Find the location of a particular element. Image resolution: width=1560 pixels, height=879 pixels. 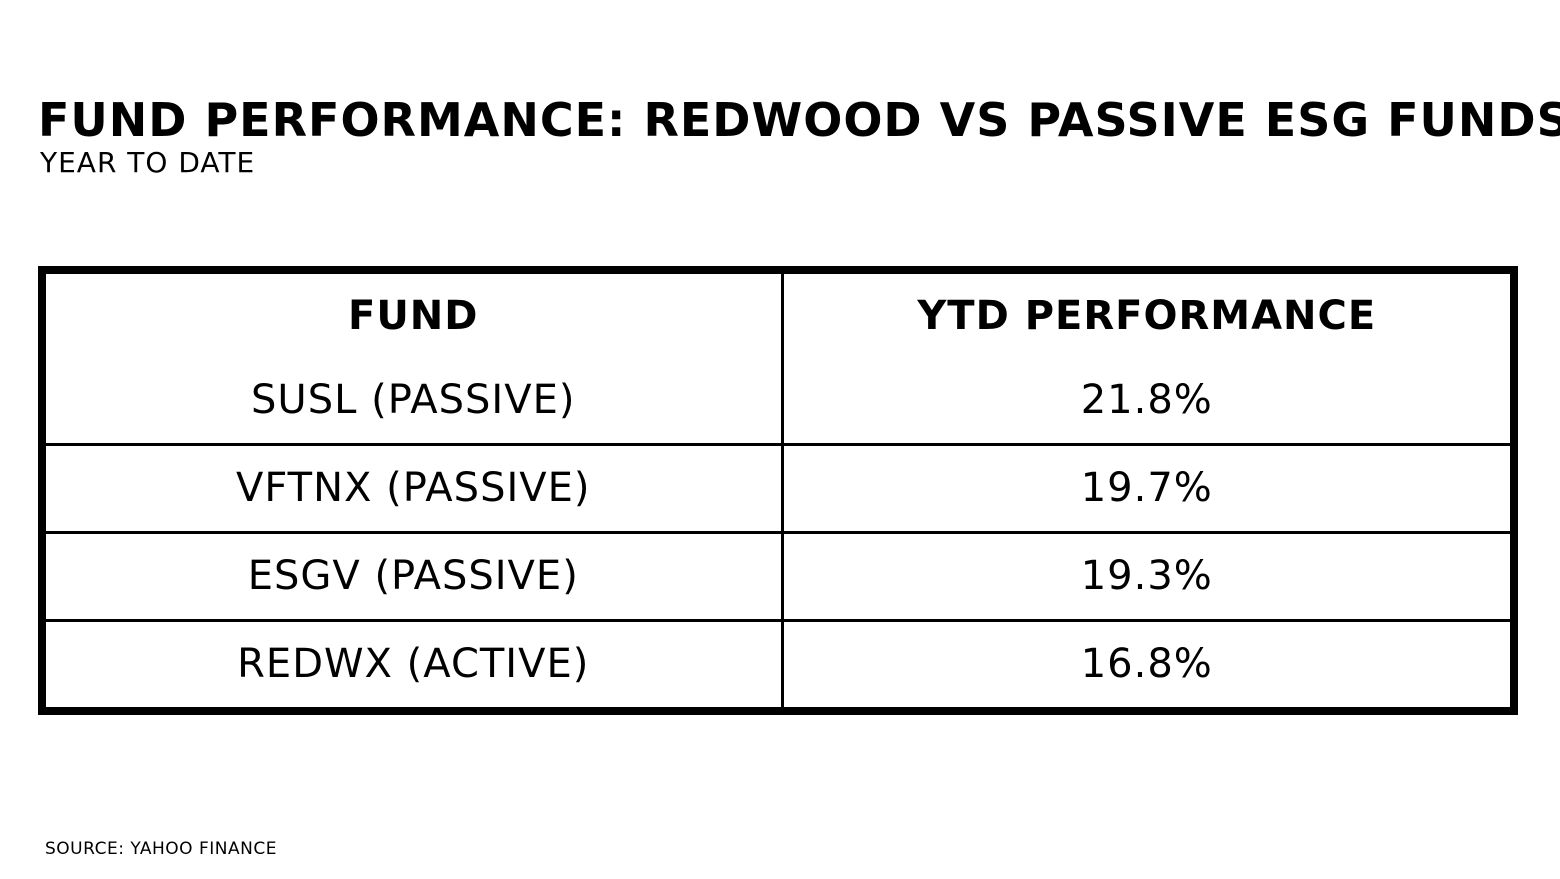

fund-name-cell: REDWX (ACTIVE) is located at coordinates (414, 662).